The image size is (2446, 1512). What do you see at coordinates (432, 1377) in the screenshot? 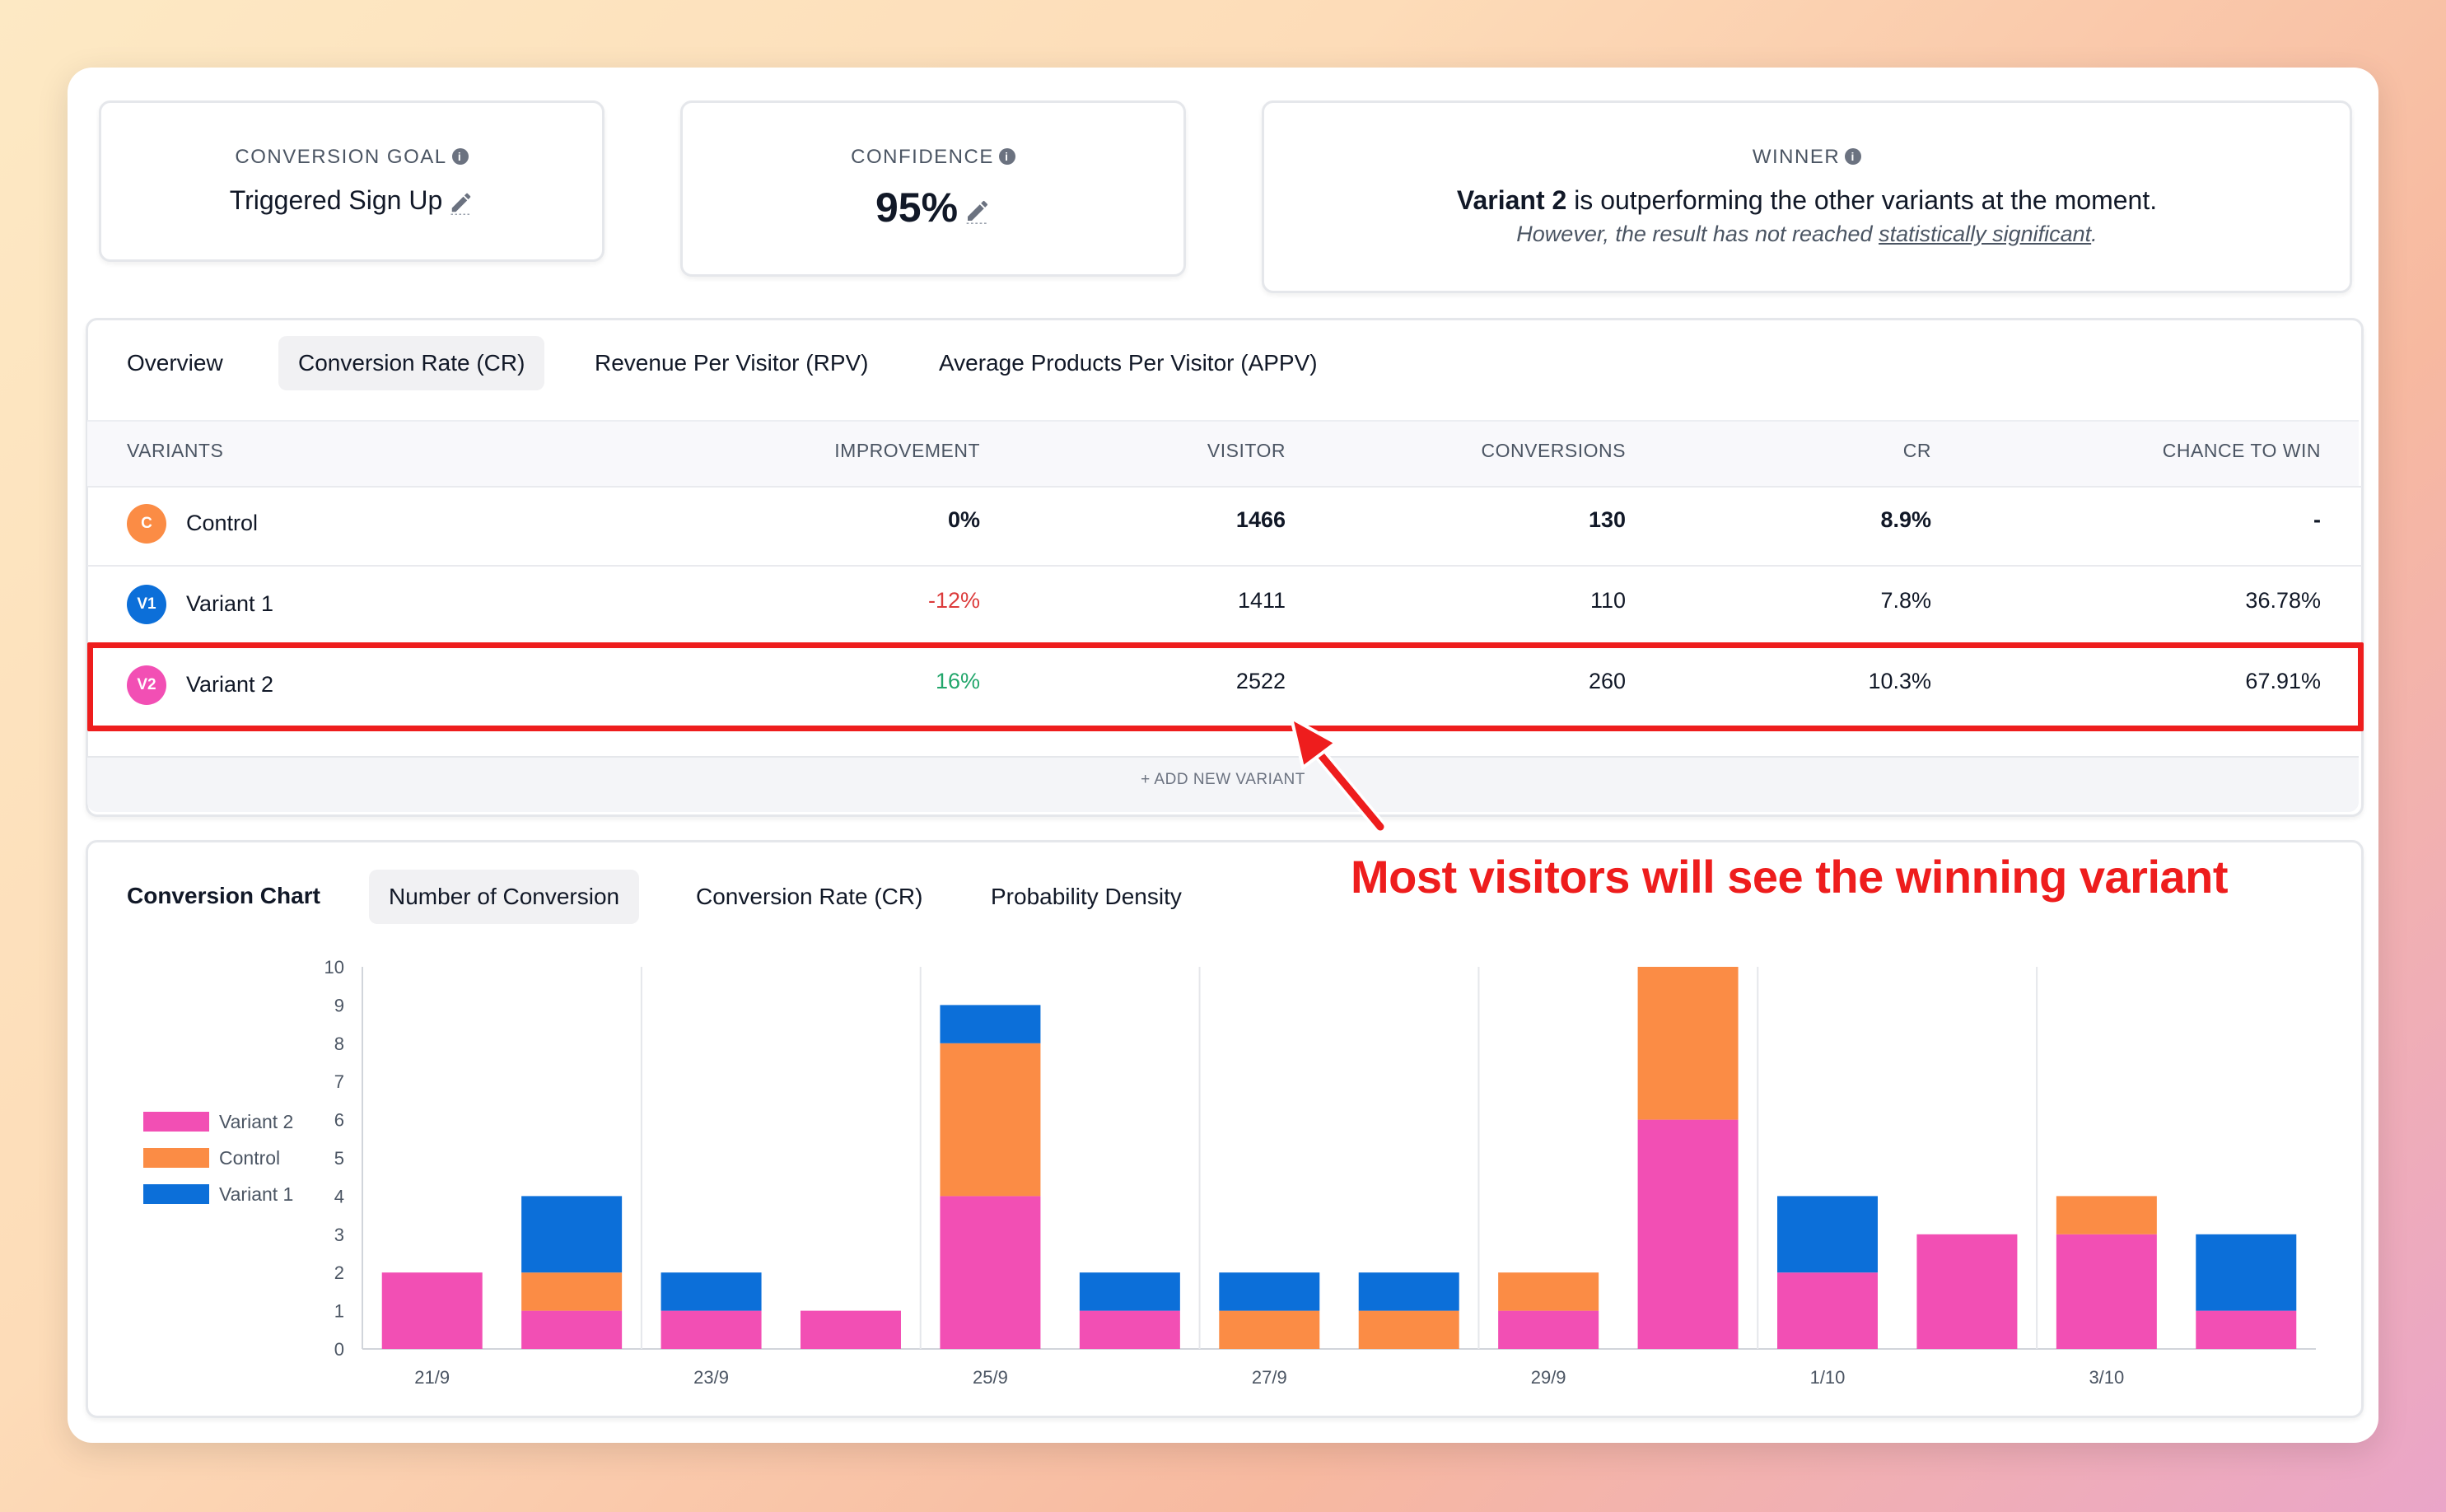
I see `x-tick-label: 21/9` at bounding box center [432, 1377].